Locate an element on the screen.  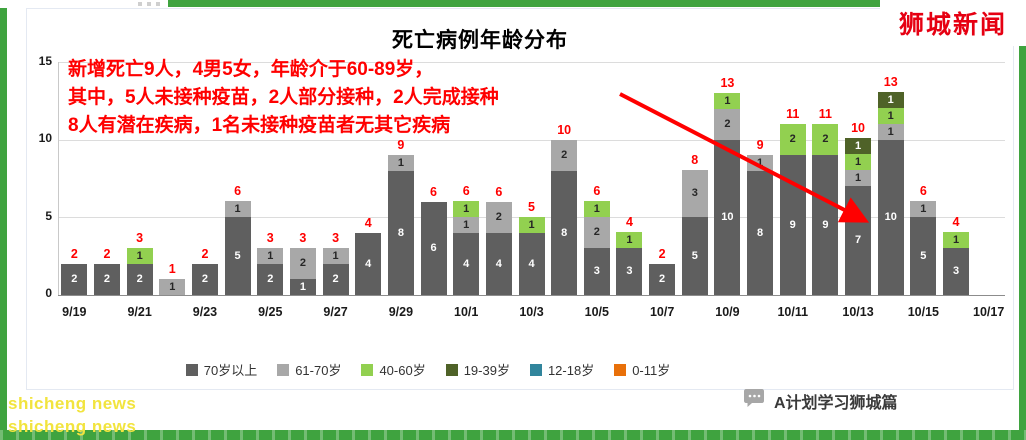
legend-item: 70岁以上 is located at coordinates (221, 369).